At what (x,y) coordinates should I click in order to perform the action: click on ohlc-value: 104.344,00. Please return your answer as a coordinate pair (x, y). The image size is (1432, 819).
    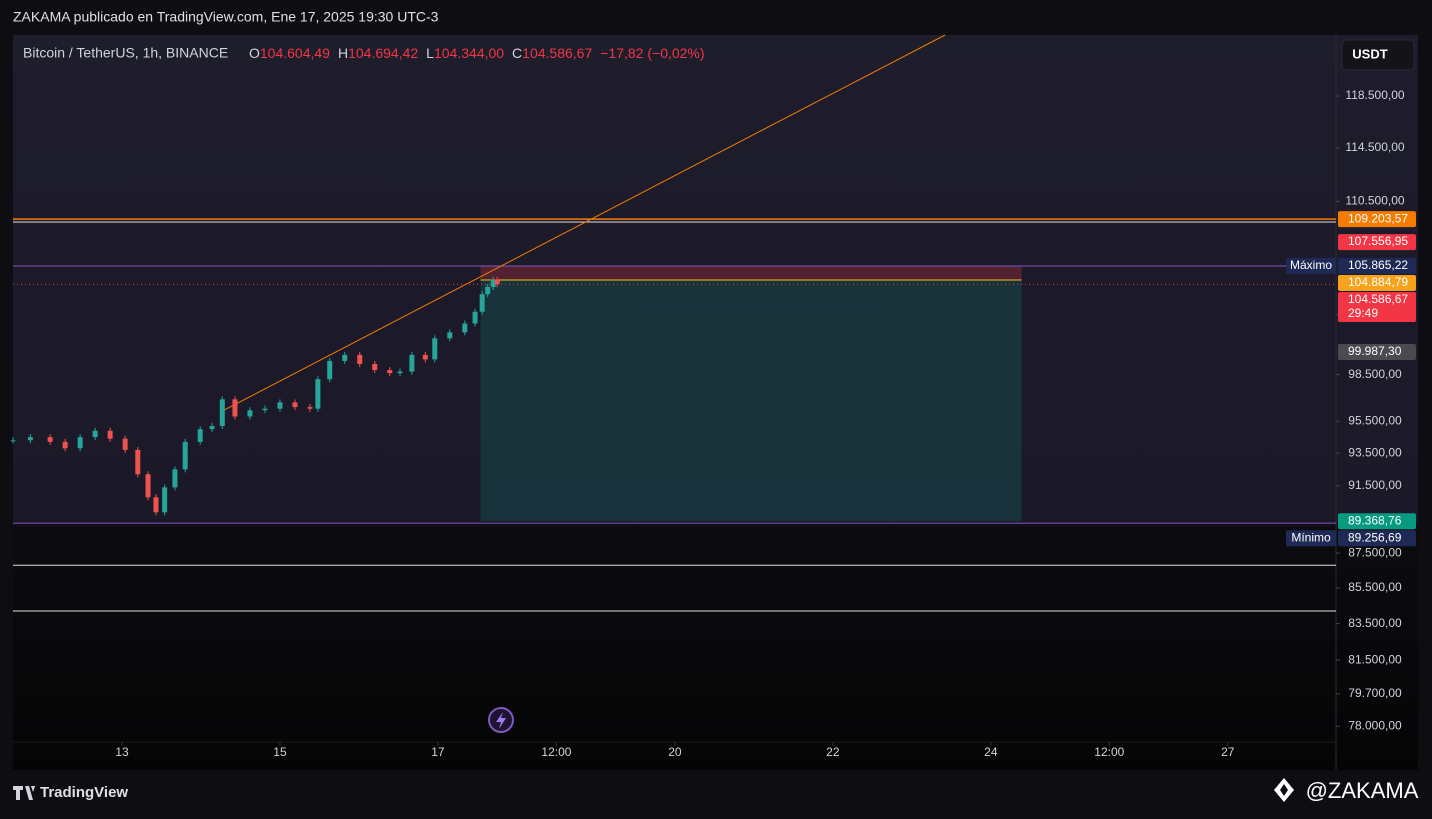
    Looking at the image, I should click on (469, 53).